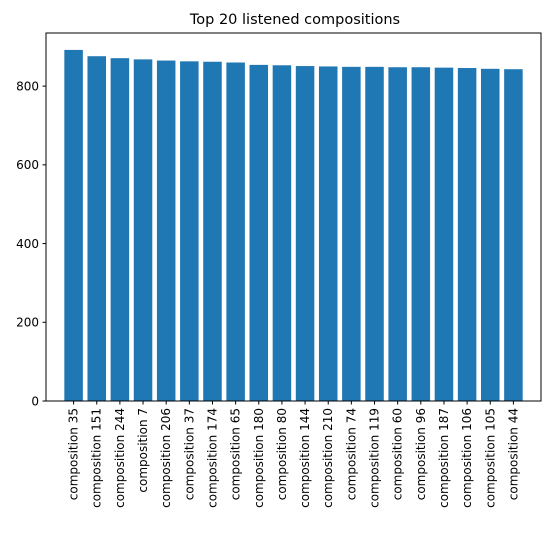  What do you see at coordinates (74, 454) in the screenshot?
I see `x-tick-label: composition 35` at bounding box center [74, 454].